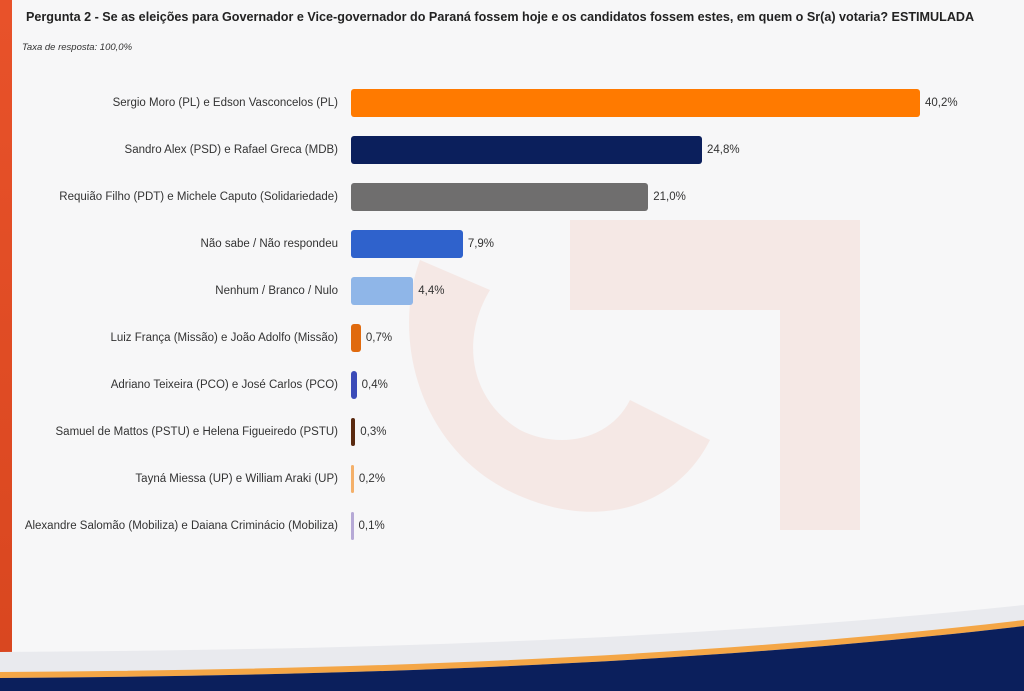 Image resolution: width=1024 pixels, height=691 pixels. Describe the element at coordinates (374, 384) in the screenshot. I see `value-label: 0,4%` at that location.